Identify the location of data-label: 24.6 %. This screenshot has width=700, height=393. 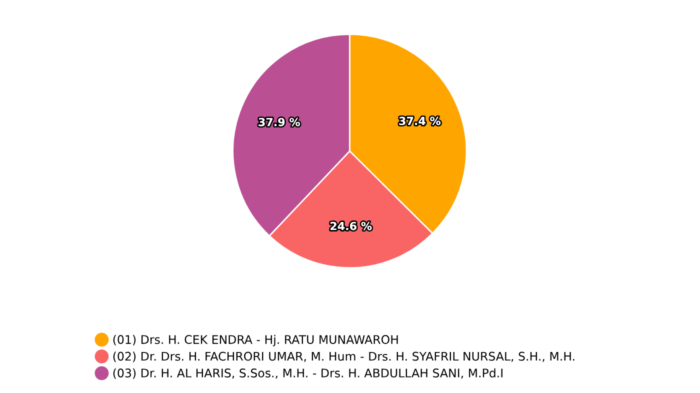
(351, 226).